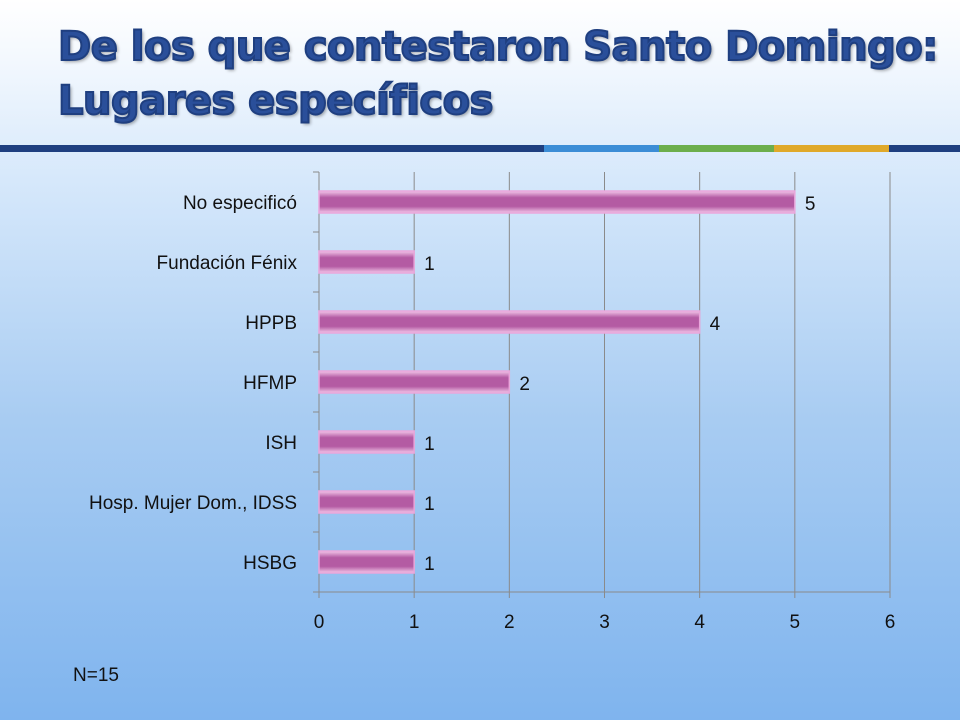 Image resolution: width=960 pixels, height=720 pixels. Describe the element at coordinates (524, 384) in the screenshot. I see `data-label: 2` at that location.